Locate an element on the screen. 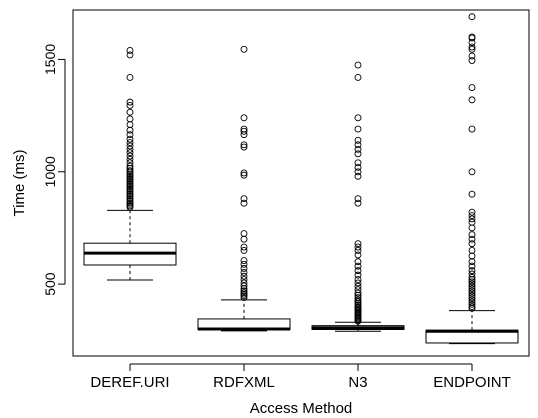  box-endpoint is located at coordinates (472, 179).